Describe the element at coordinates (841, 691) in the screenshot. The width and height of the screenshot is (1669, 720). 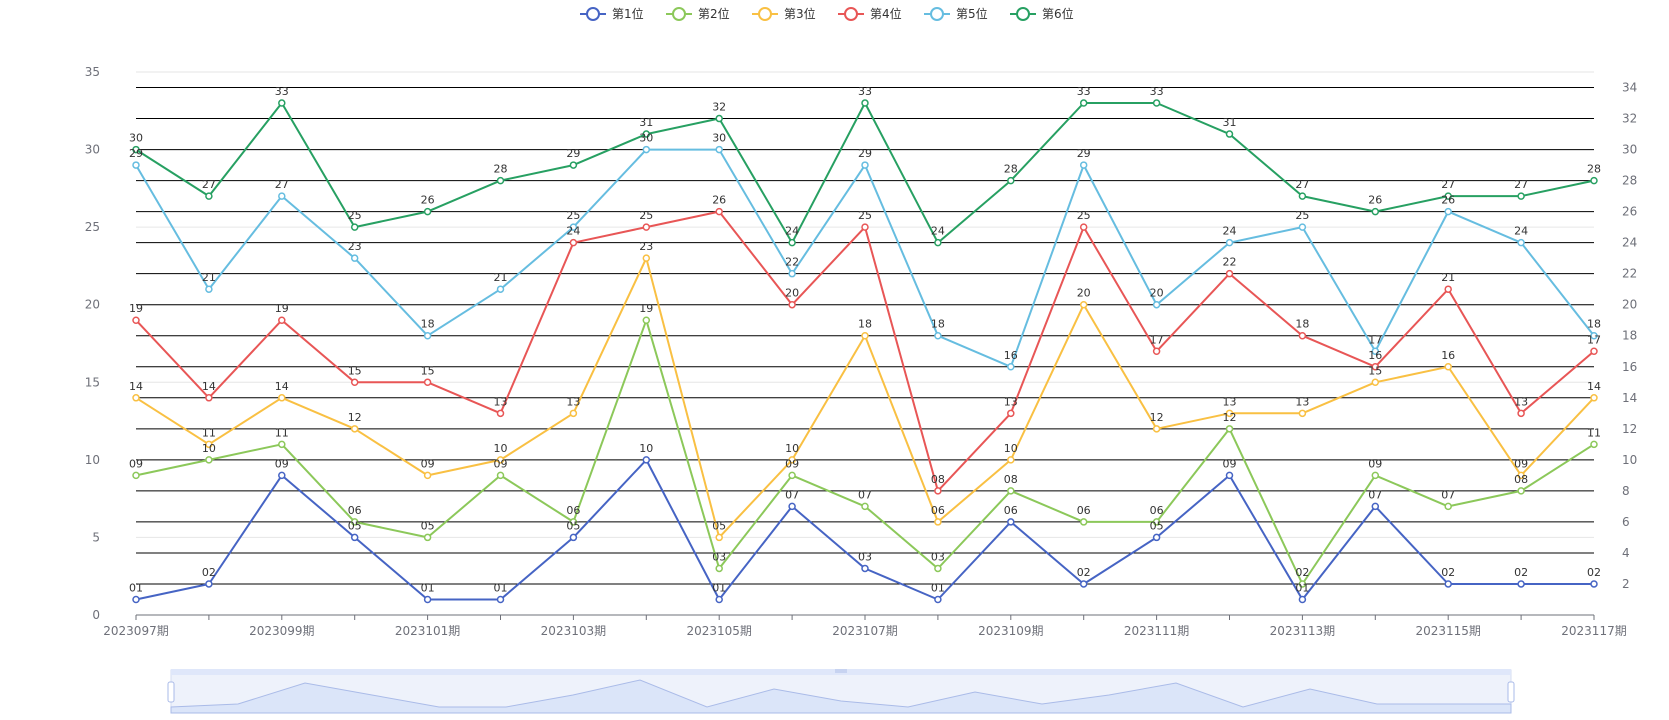
I see `data-zoom` at that location.